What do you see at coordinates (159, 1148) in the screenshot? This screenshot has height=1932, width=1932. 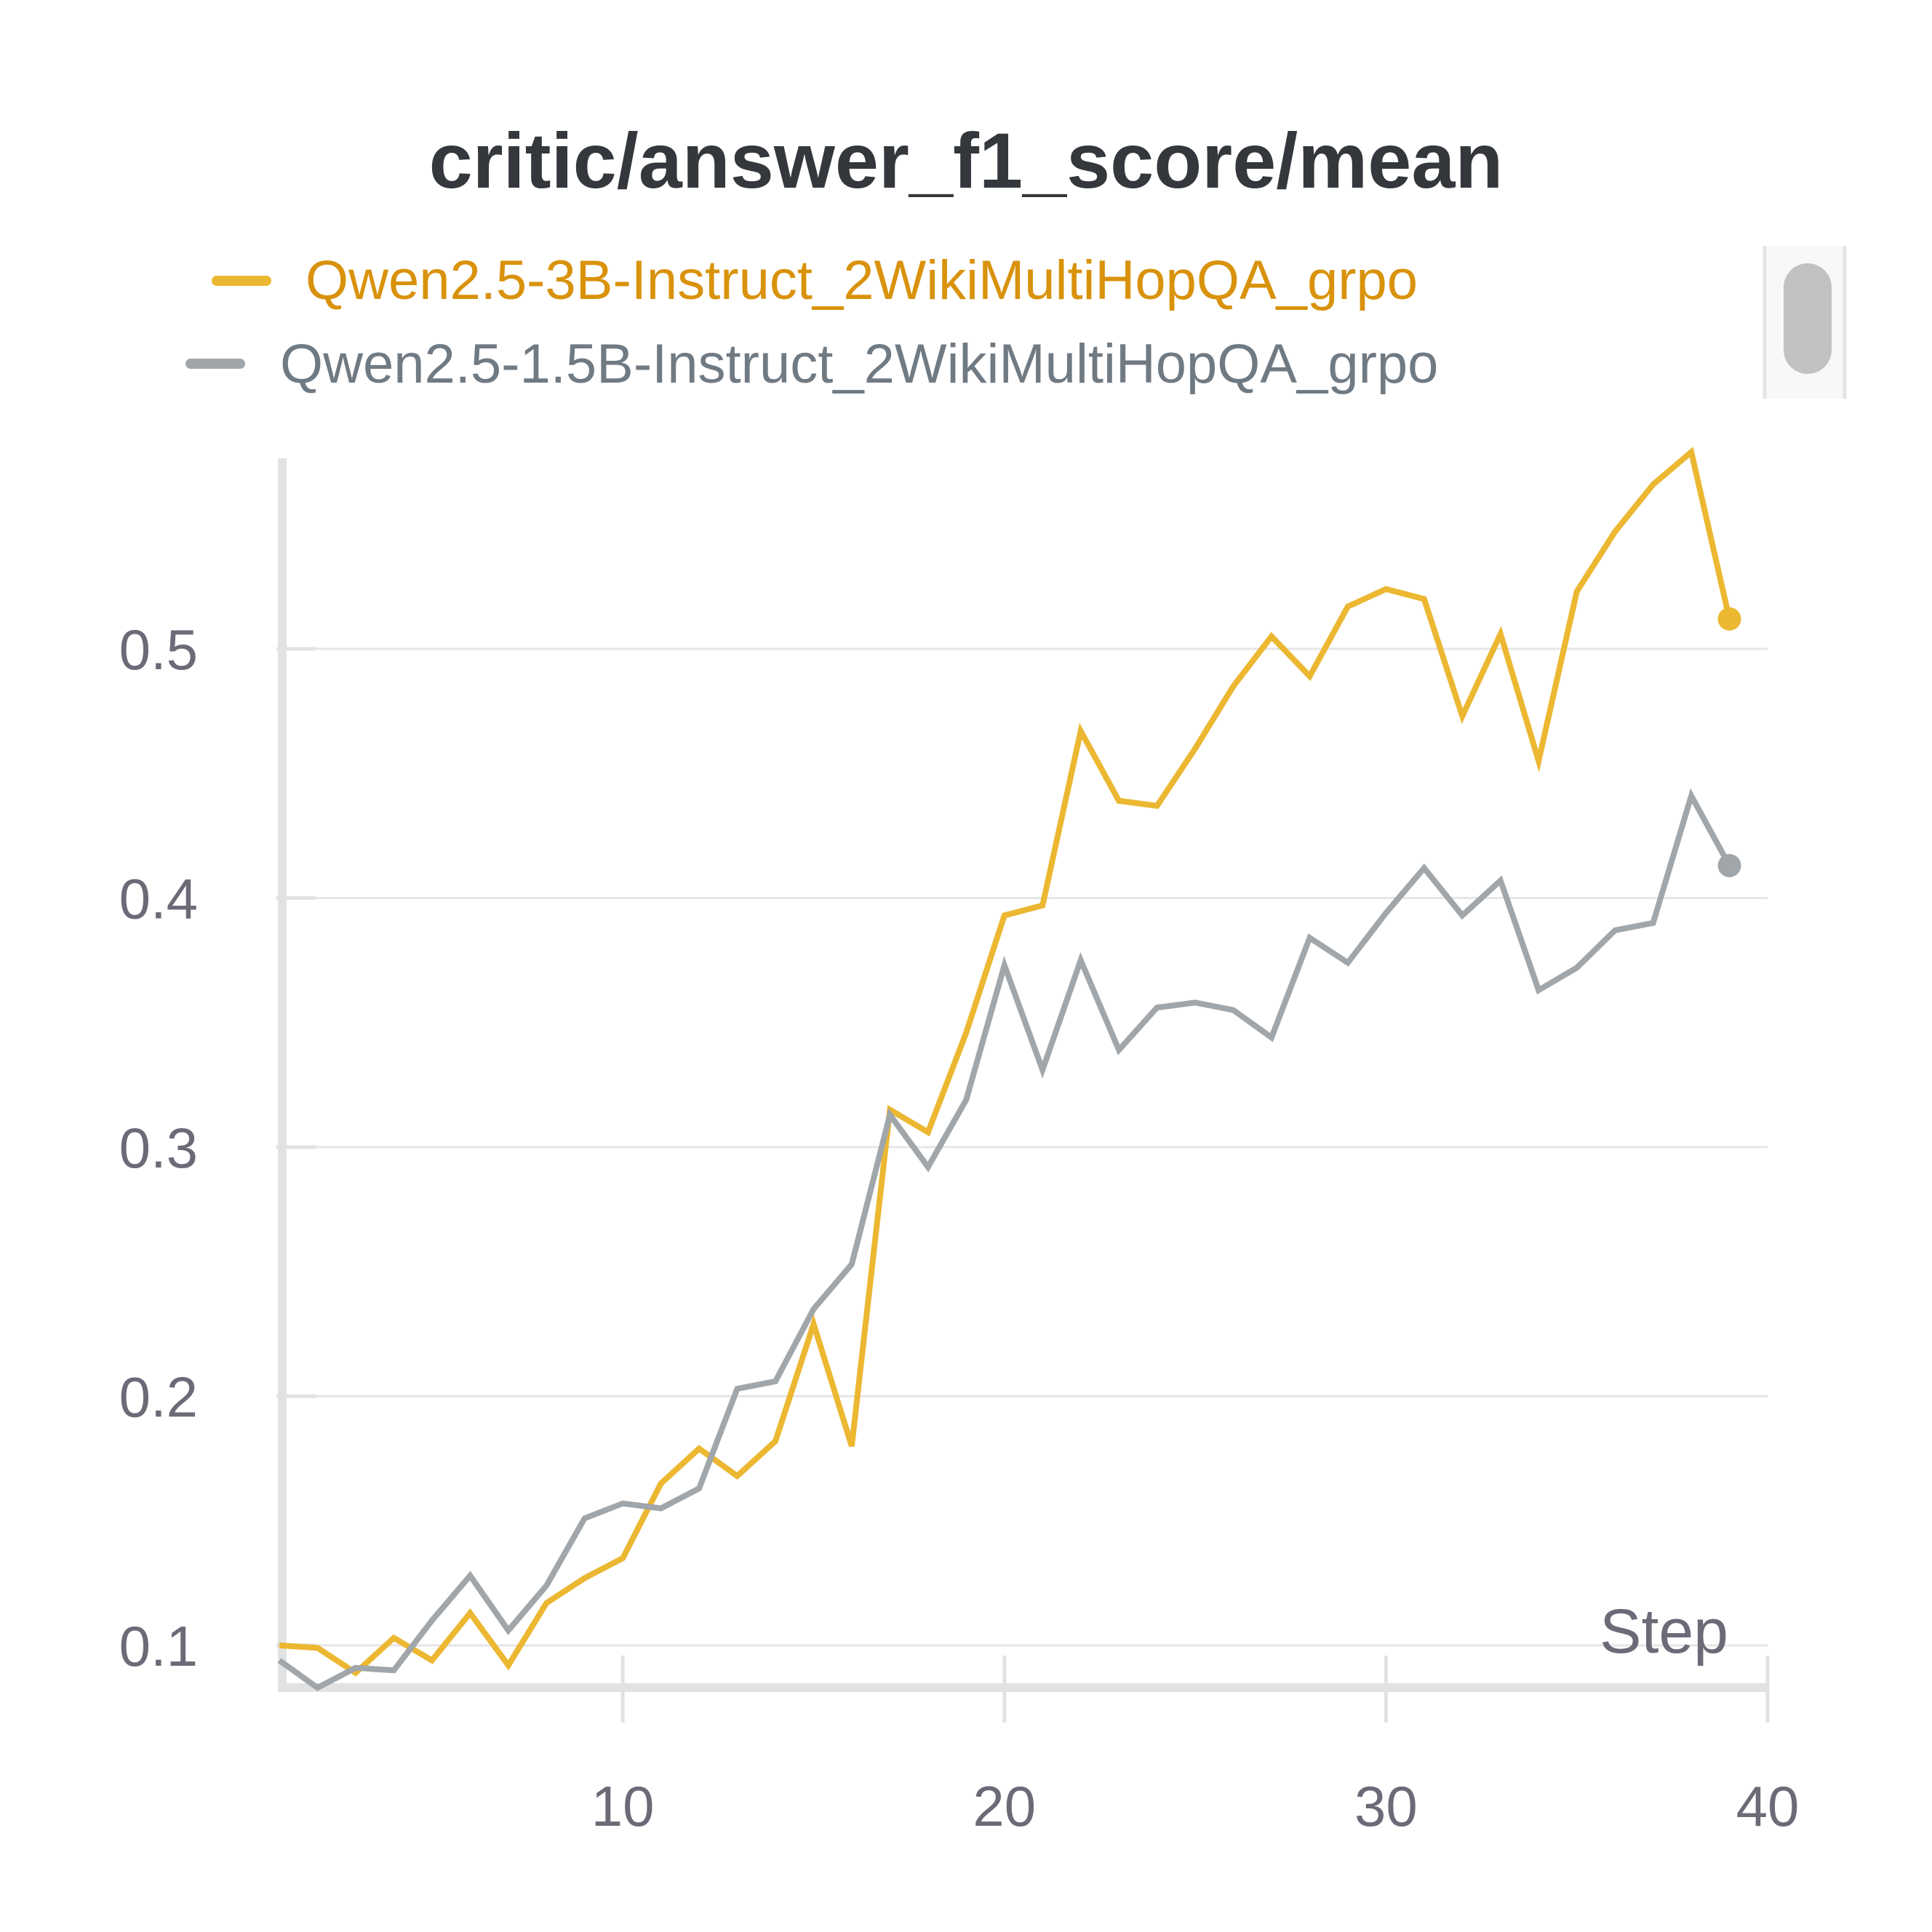 I see `y-tick-label: 0.3` at bounding box center [159, 1148].